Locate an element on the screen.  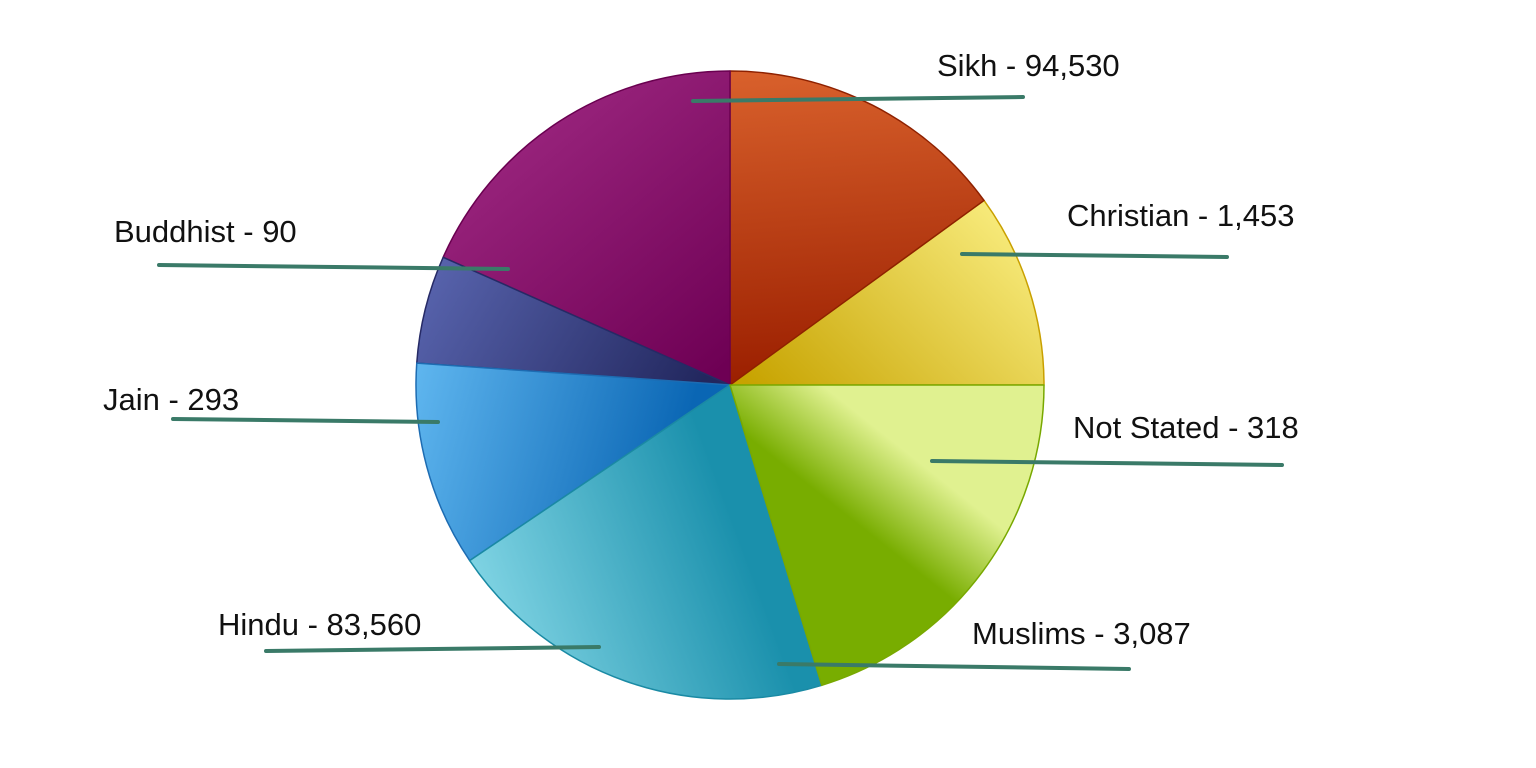
leader-line-muslims is located at coordinates (954, 666).